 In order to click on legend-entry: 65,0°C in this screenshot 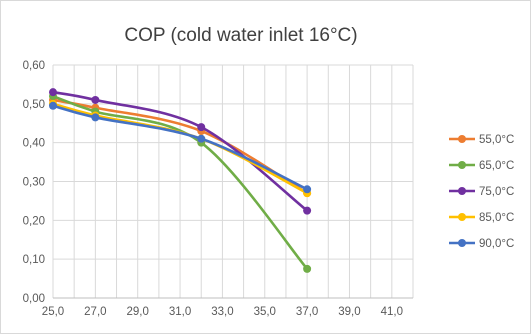, I will do `click(481, 166)`.